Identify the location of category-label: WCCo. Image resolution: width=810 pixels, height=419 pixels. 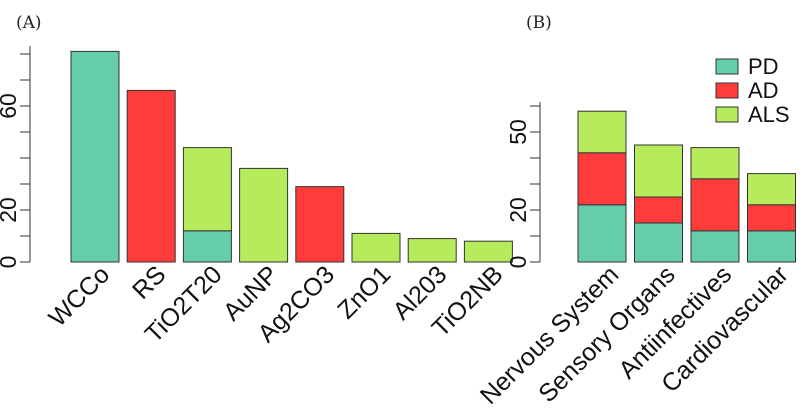
(79, 296).